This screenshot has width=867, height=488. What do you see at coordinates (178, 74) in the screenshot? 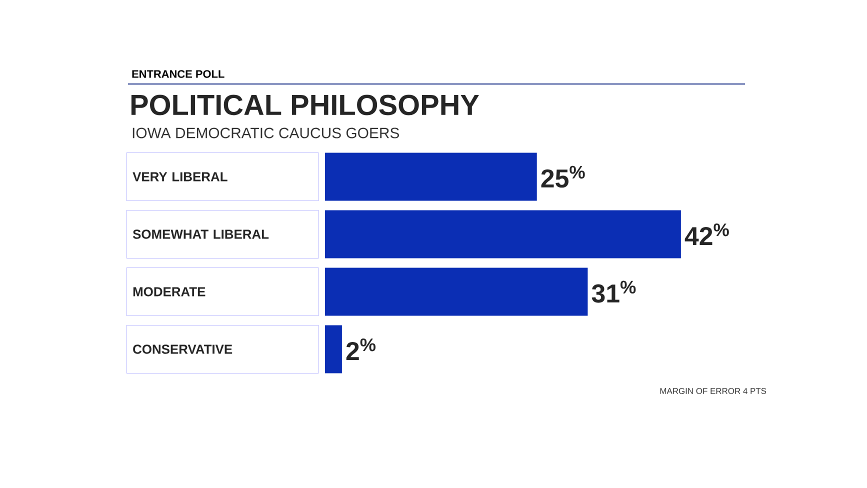
I see `text: ENTRANCE POLL` at bounding box center [178, 74].